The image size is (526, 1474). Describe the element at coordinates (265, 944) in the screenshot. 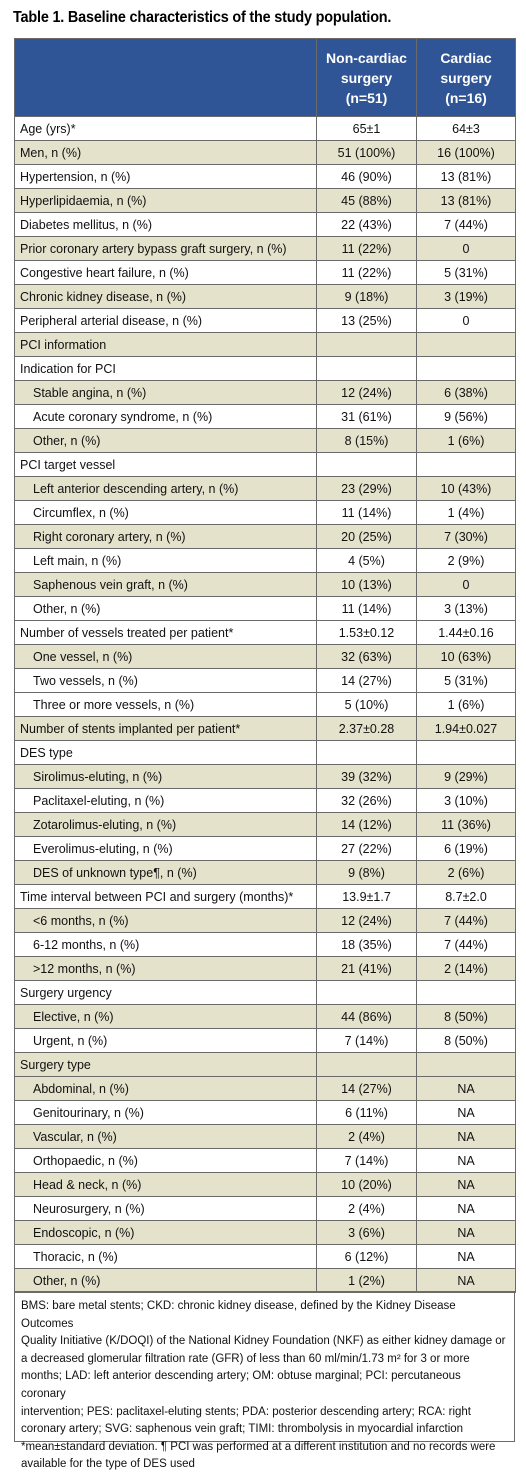

I see `table-row: 6-12 months, n (%) 18 (35%) 7 (44%)` at that location.